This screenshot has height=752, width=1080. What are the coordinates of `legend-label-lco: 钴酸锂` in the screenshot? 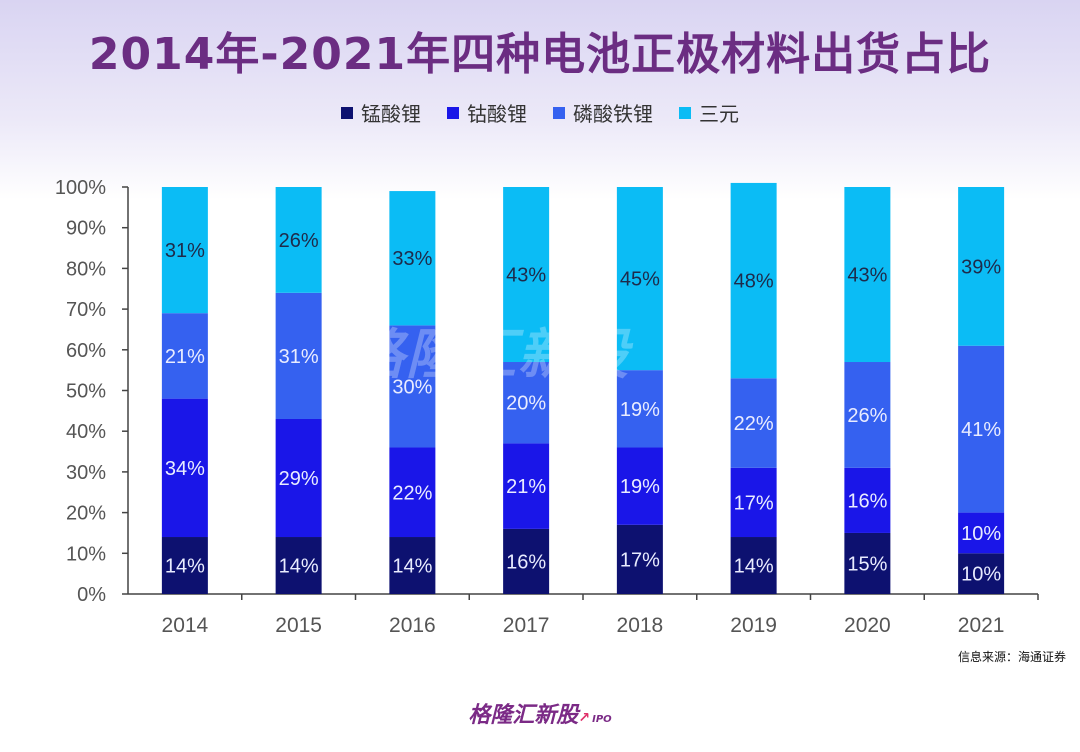 It's located at (497, 114).